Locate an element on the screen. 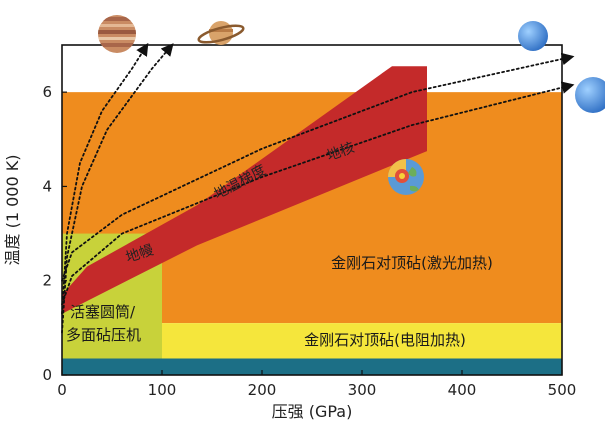 The width and height of the screenshot is (605, 424). y-tick-label: 4 is located at coordinates (47, 186).